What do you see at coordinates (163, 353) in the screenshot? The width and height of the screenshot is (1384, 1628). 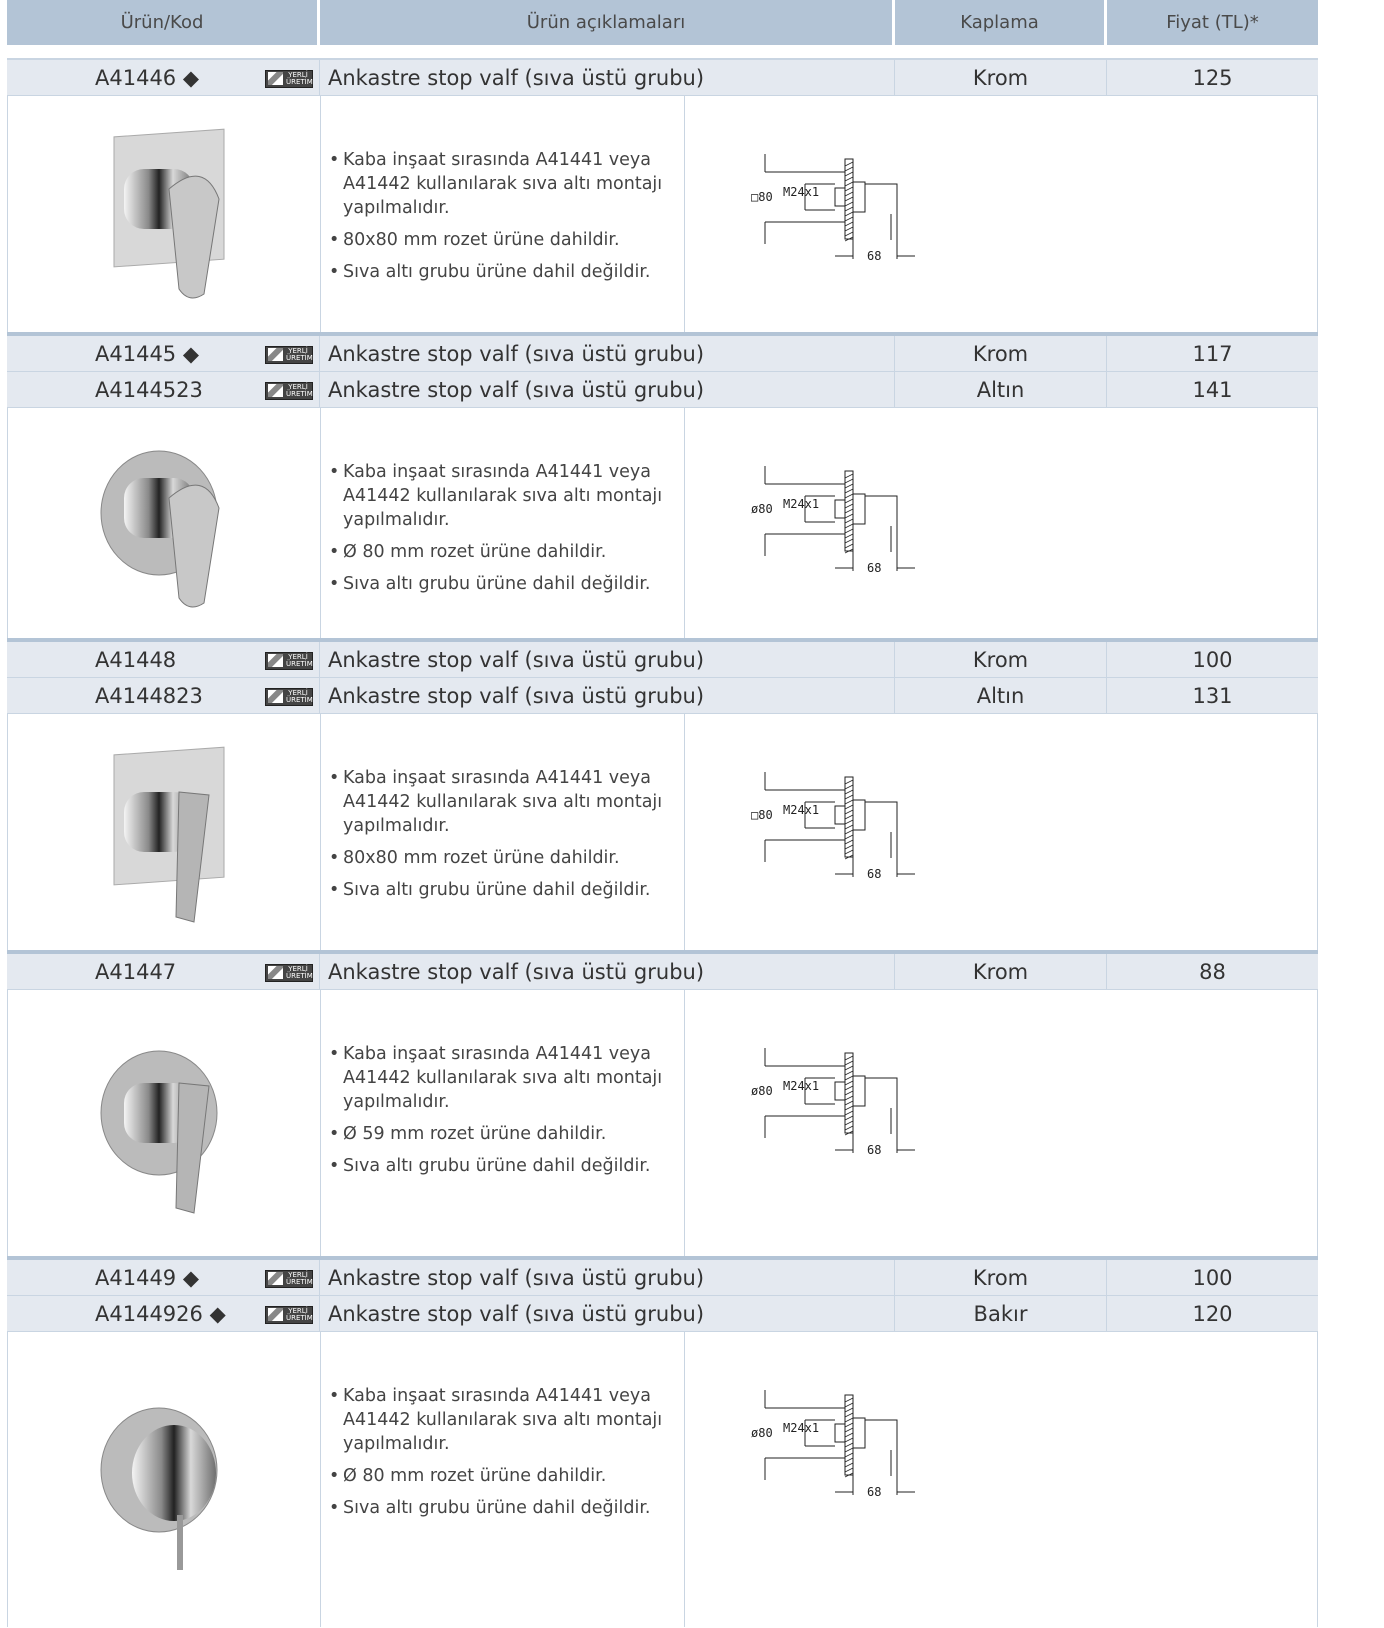 I see `code-cell: A41445 ◆ YERLİ ÜRETİM` at bounding box center [163, 353].